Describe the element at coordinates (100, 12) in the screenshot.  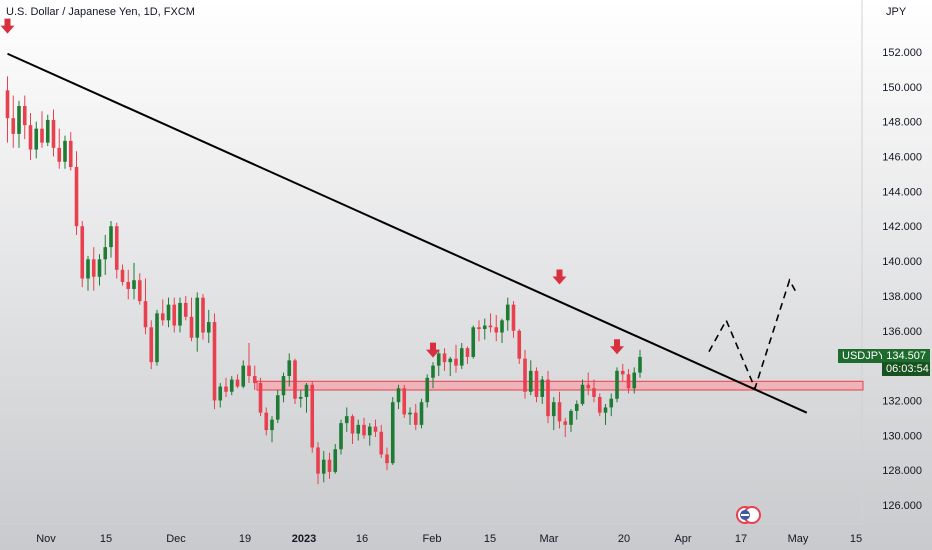
I see `chart-title: U.S. Dollar / Japanese Yen, 1D, FXCM` at that location.